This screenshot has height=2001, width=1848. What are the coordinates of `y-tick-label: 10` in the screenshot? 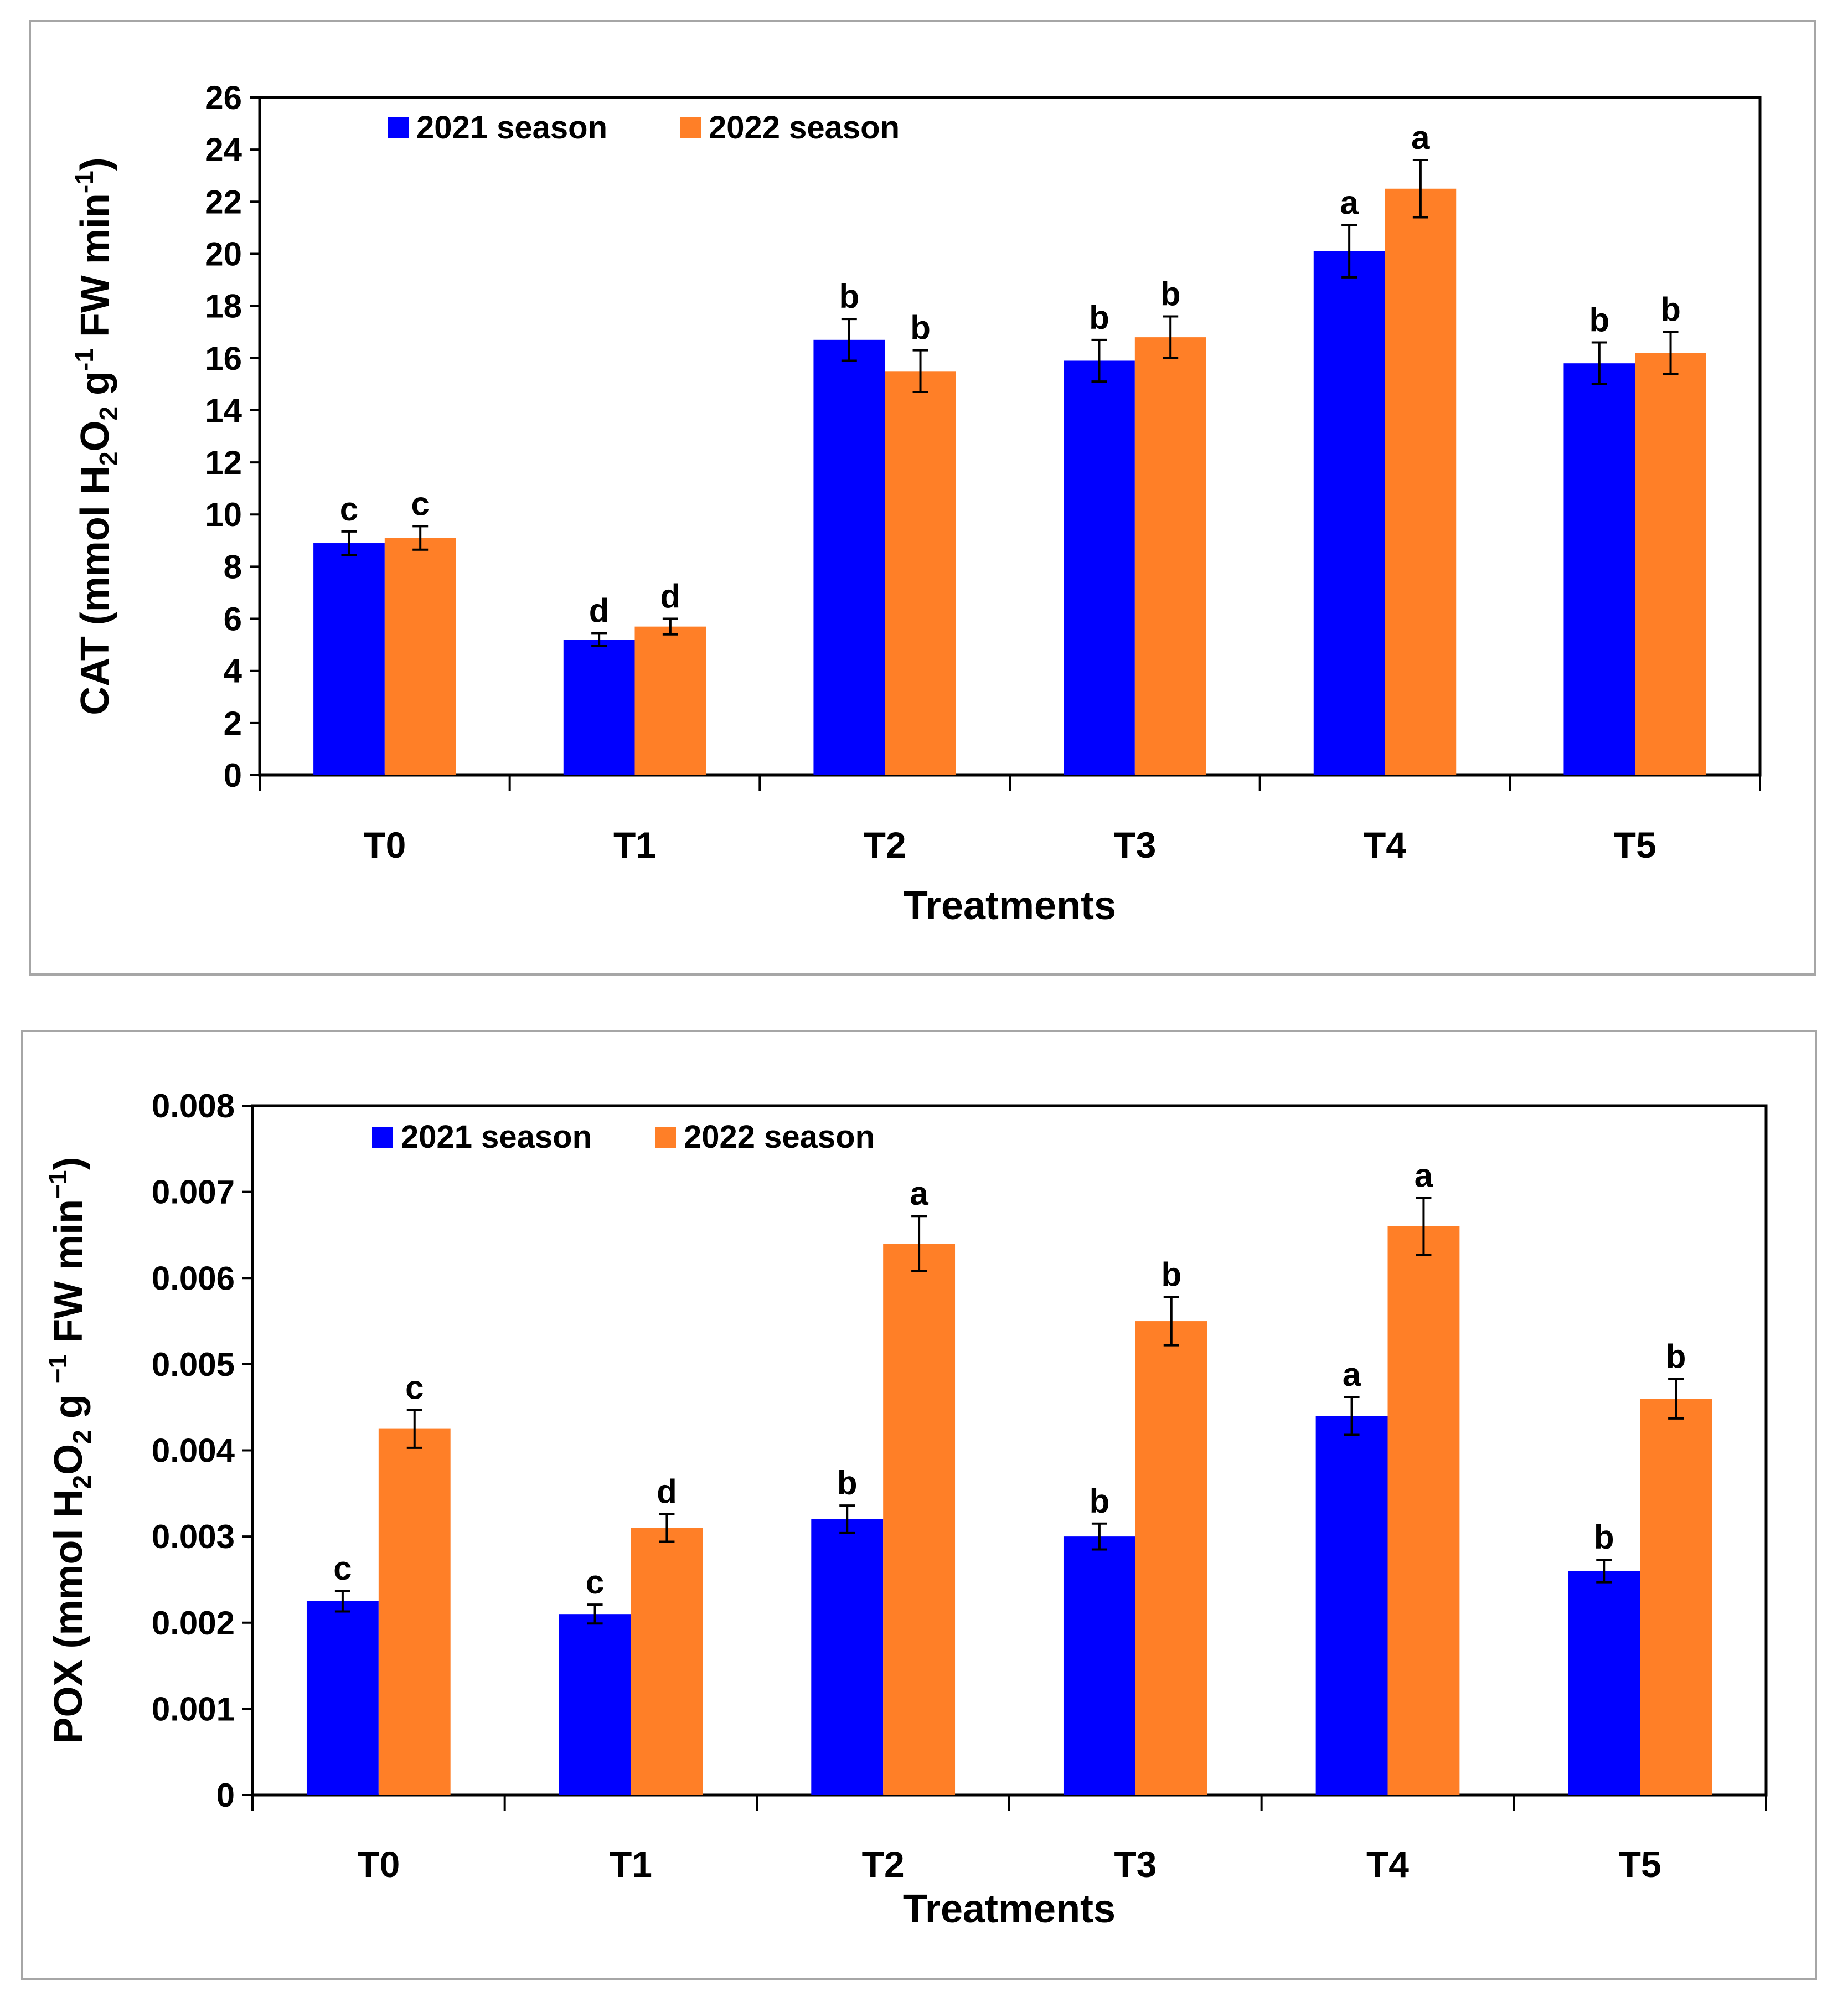 It's located at (223, 514).